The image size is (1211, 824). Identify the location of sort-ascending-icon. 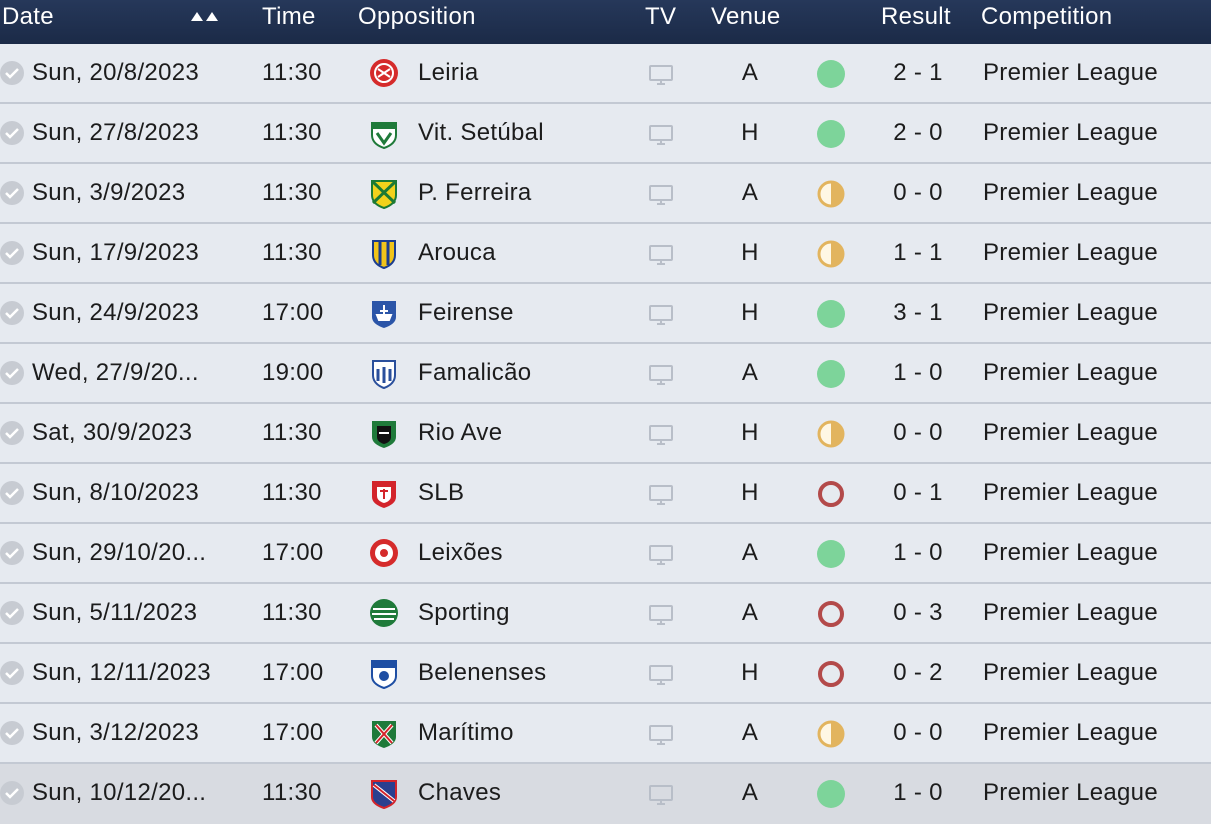
(205, 16).